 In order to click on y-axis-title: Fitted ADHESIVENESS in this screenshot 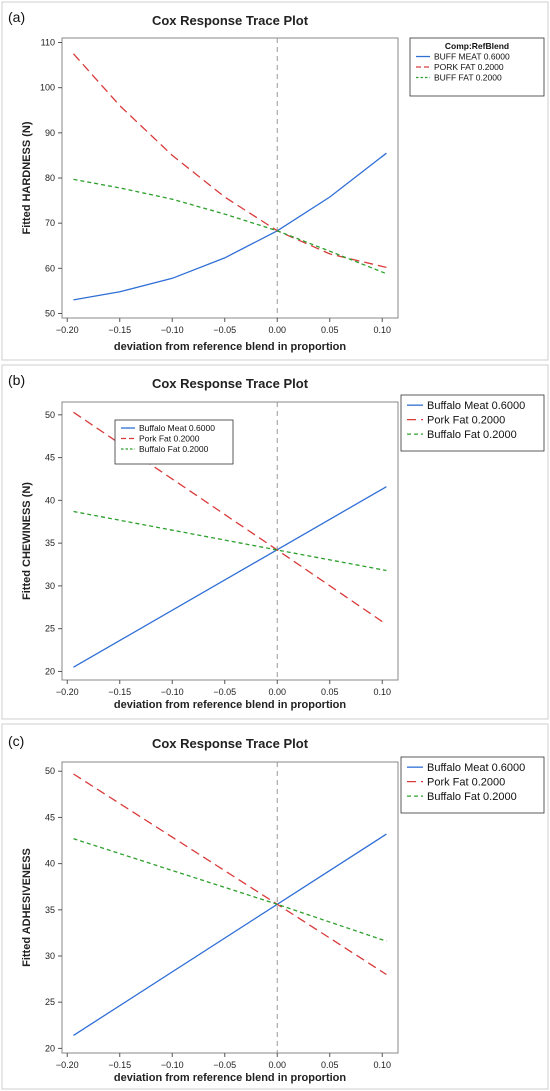, I will do `click(27, 907)`.